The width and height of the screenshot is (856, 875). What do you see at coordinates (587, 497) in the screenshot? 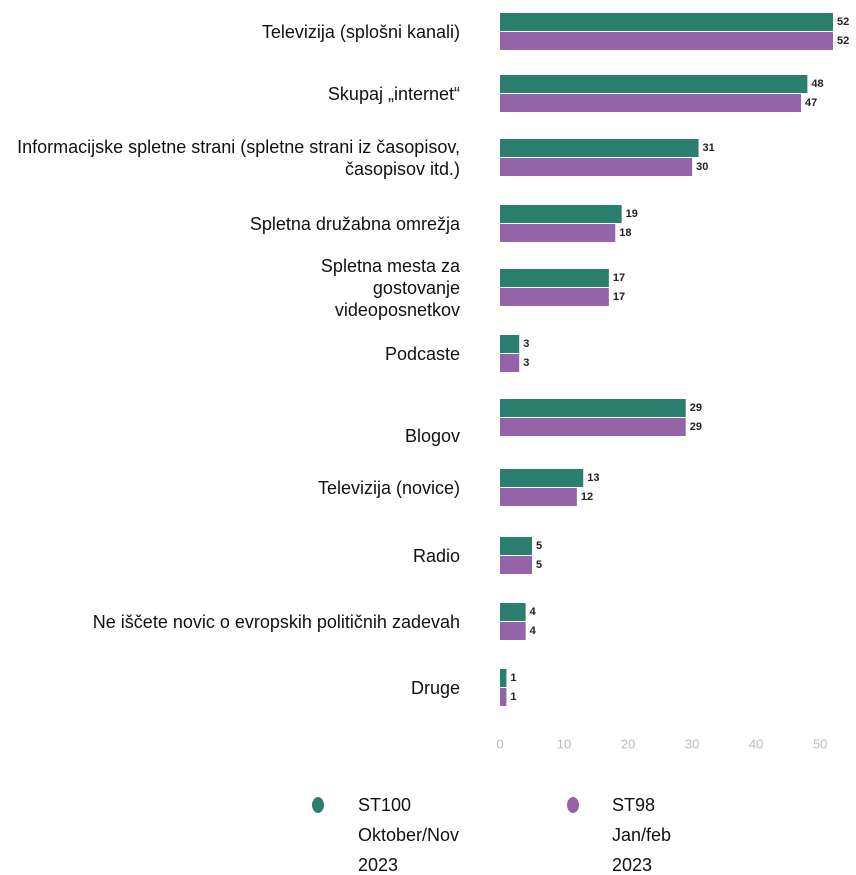
I see `value-label: 12` at bounding box center [587, 497].